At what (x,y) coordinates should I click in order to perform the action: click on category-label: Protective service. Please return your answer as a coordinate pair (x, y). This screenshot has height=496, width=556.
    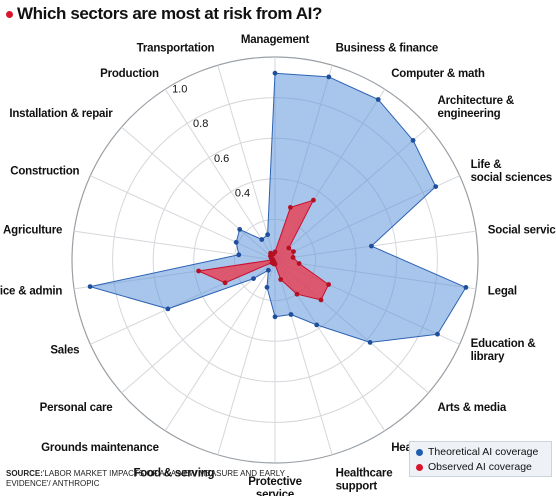
    Looking at the image, I should click on (275, 486).